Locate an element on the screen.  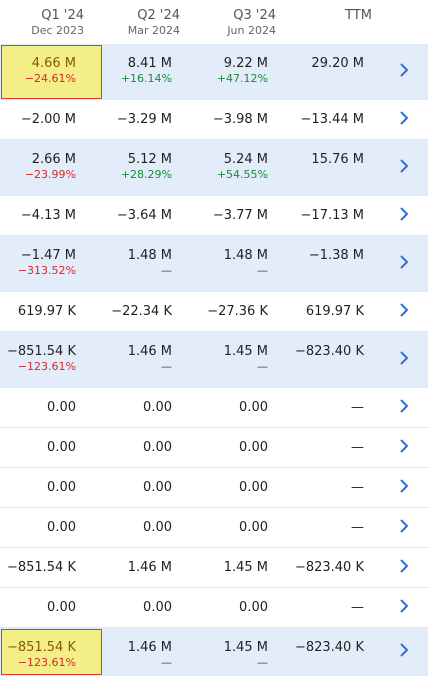
table-row: 619.97 K −22.34 K −27.36 K 619.97 K is located at coordinates (214, 312).